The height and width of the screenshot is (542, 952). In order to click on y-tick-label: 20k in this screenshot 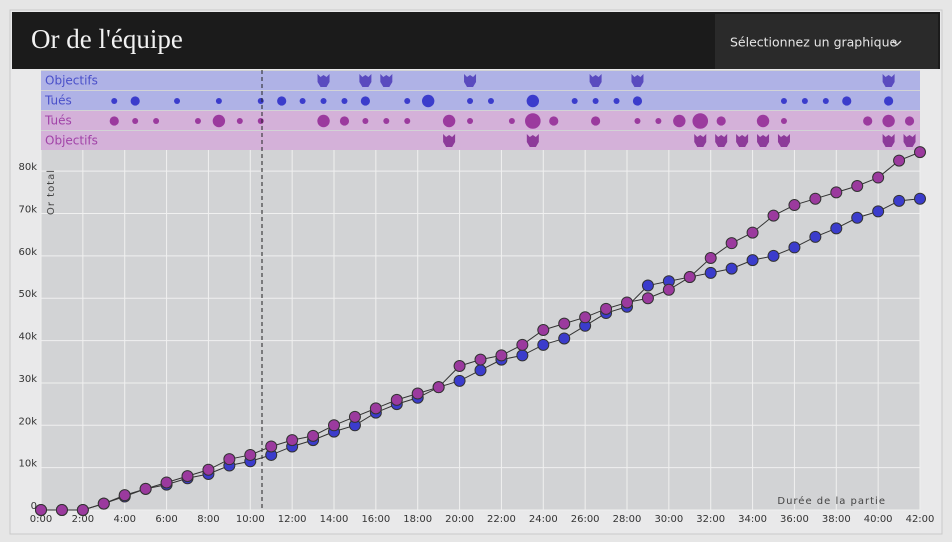, I will do `click(27, 421)`.